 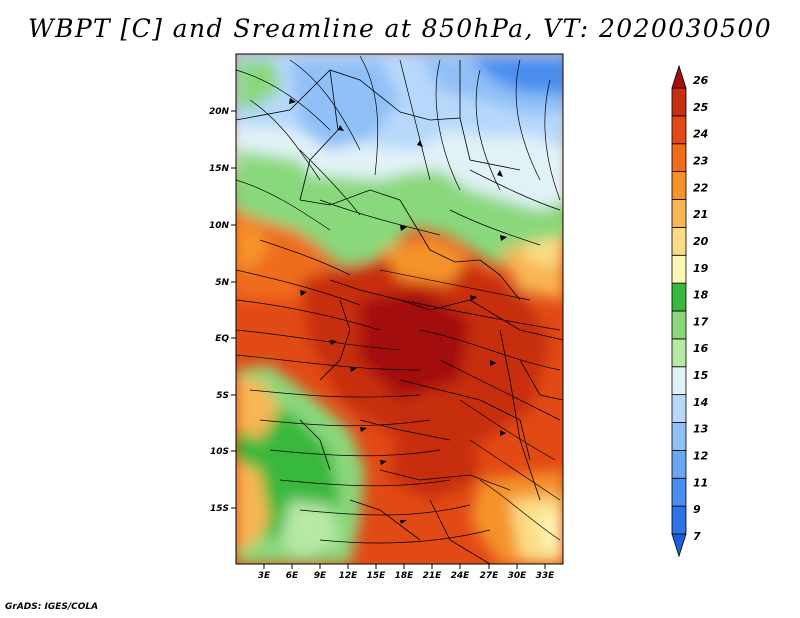 I want to click on colorbar-label: 15, so click(x=701, y=375).